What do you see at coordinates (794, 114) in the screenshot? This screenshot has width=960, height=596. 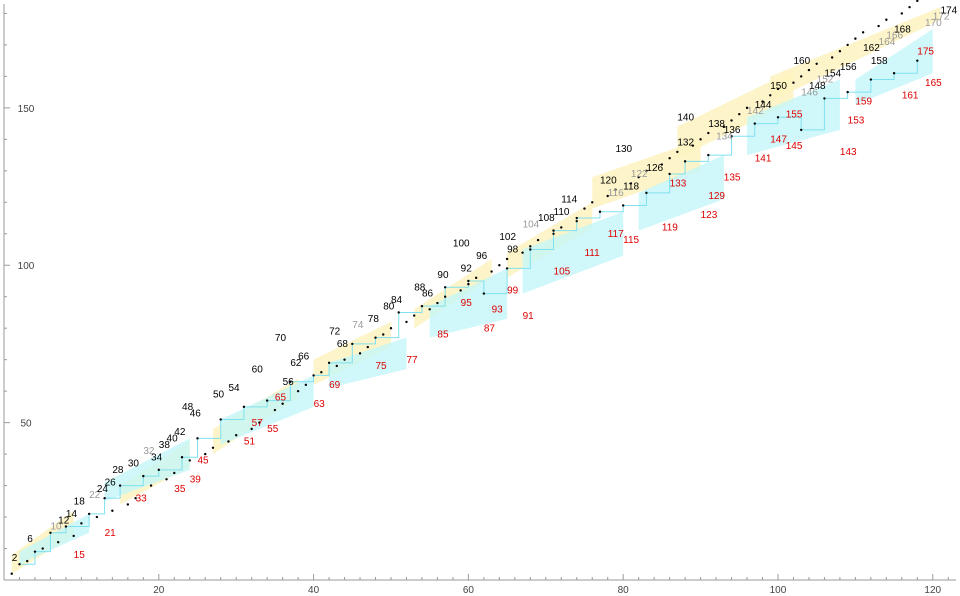 I see `odd-number-label: 155` at bounding box center [794, 114].